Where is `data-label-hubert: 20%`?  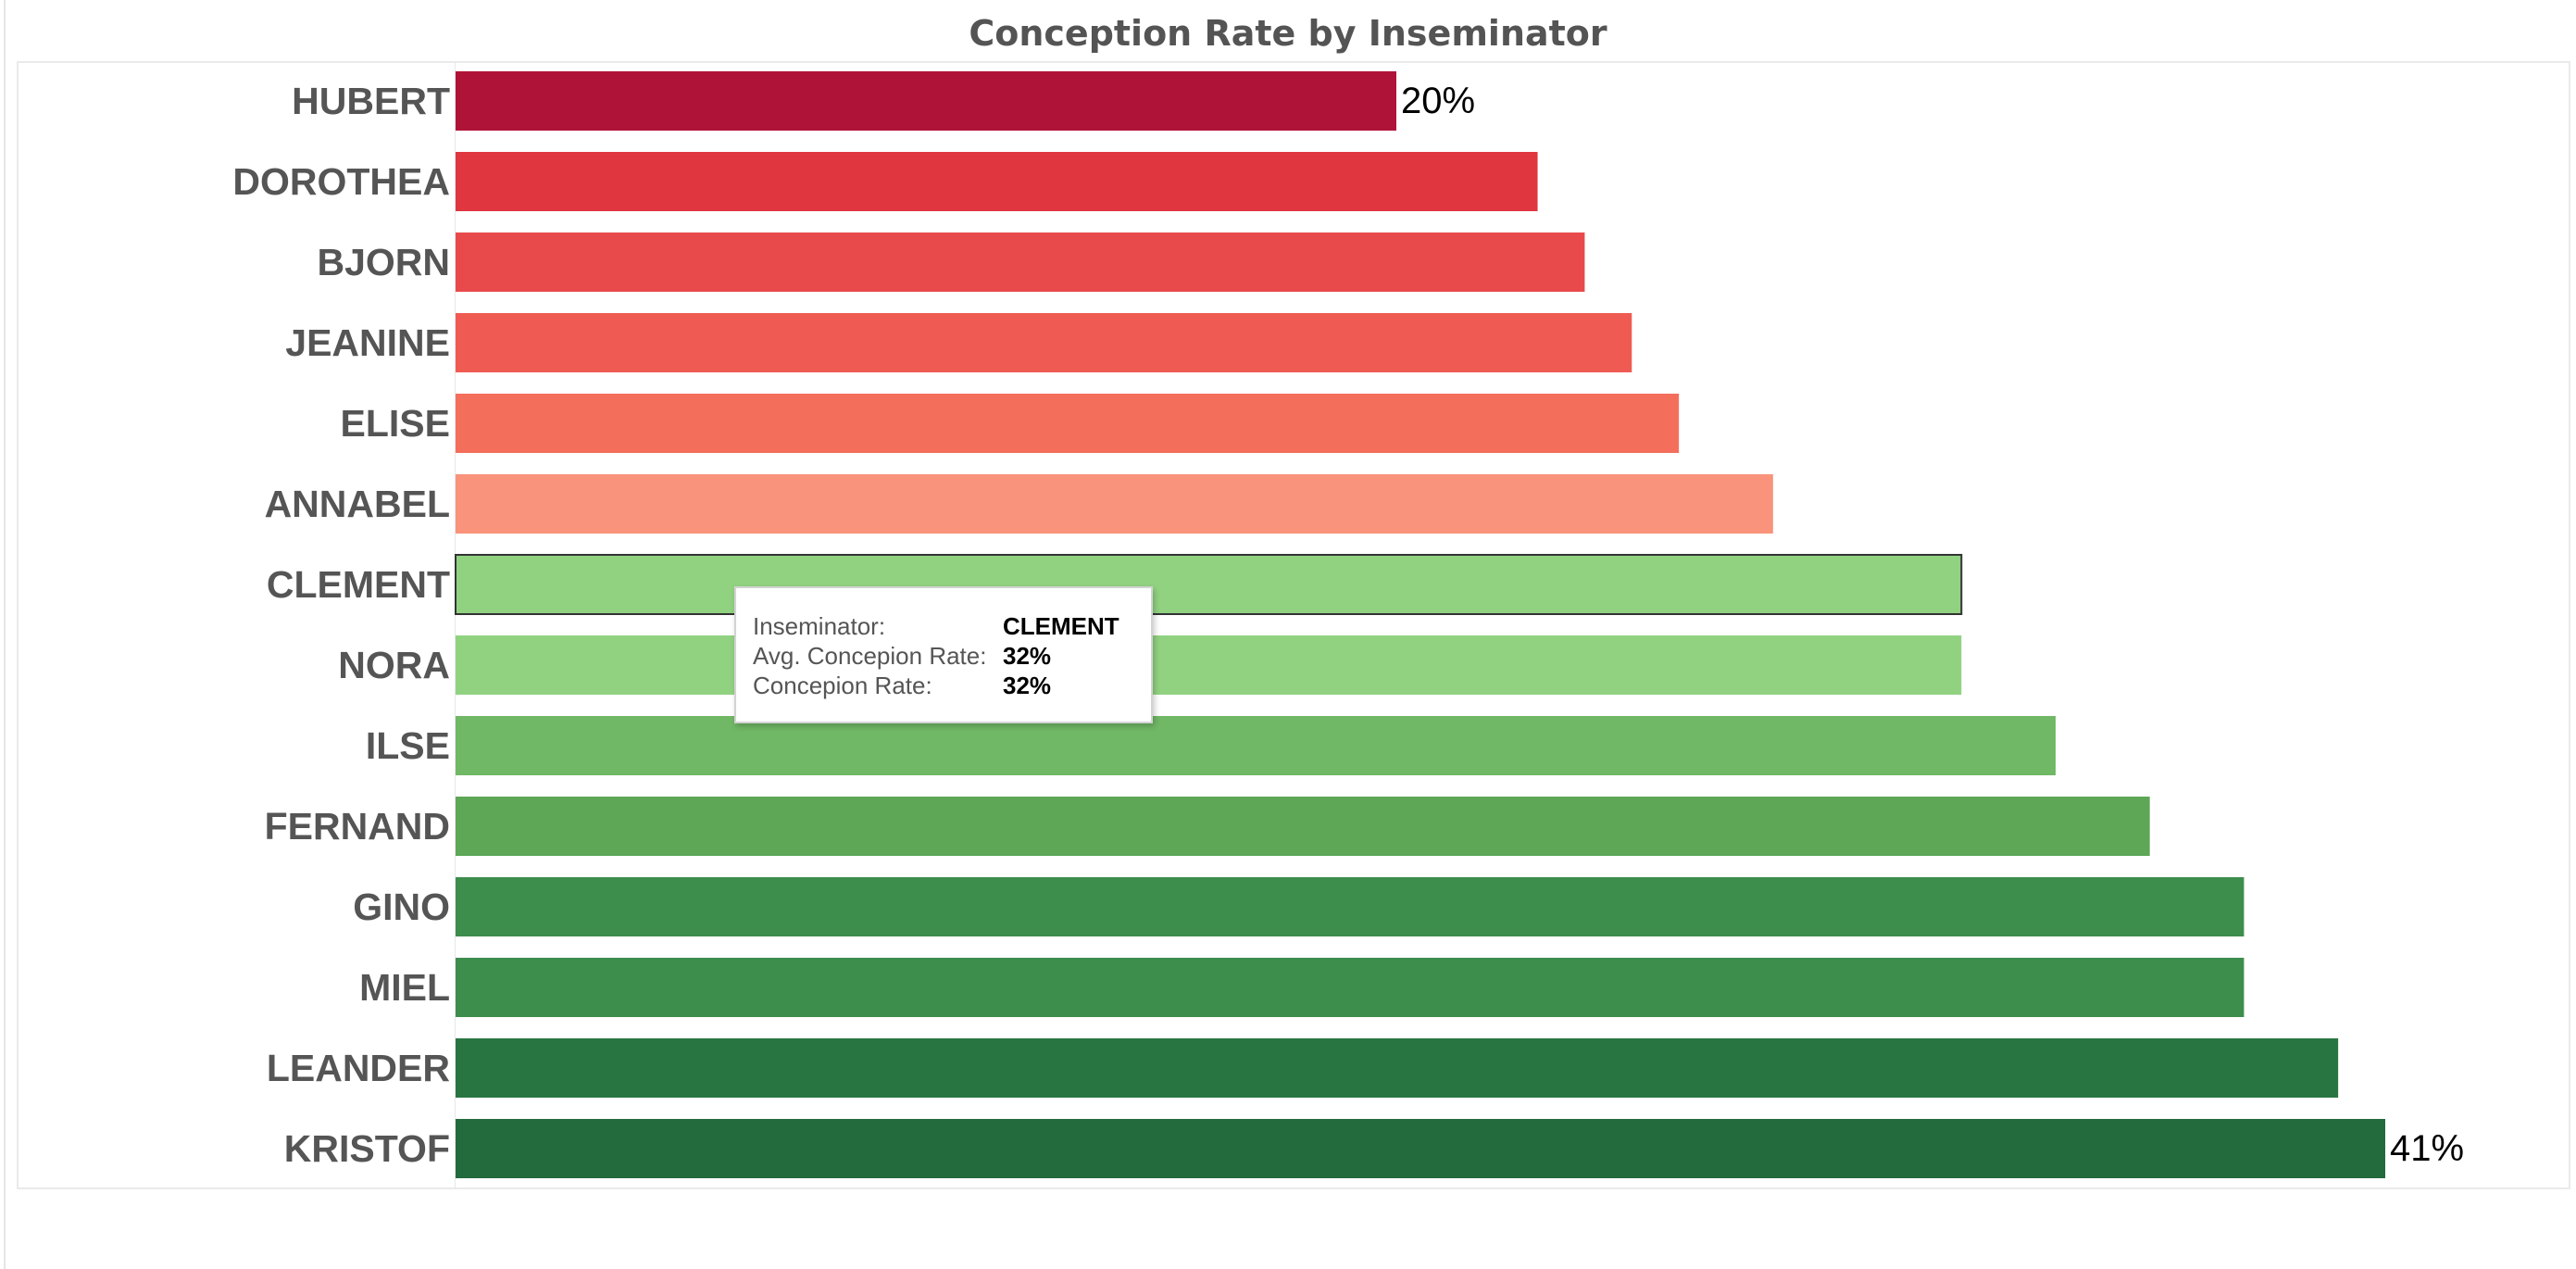 data-label-hubert: 20% is located at coordinates (1438, 101).